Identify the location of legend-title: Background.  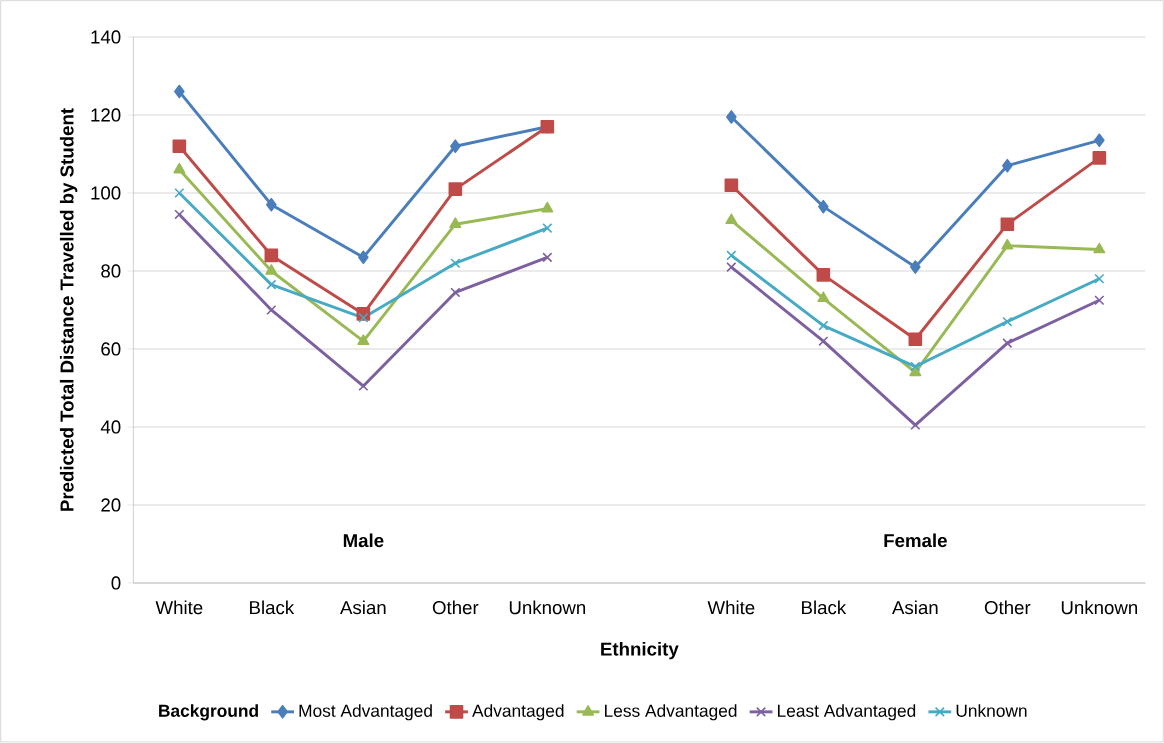
(208, 712).